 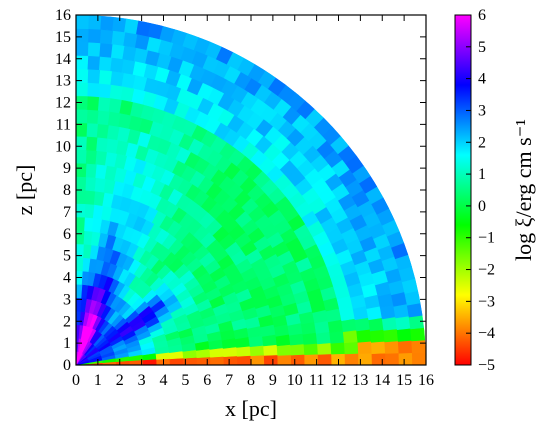 What do you see at coordinates (63, 103) in the screenshot?
I see `y-tick-label: 12` at bounding box center [63, 103].